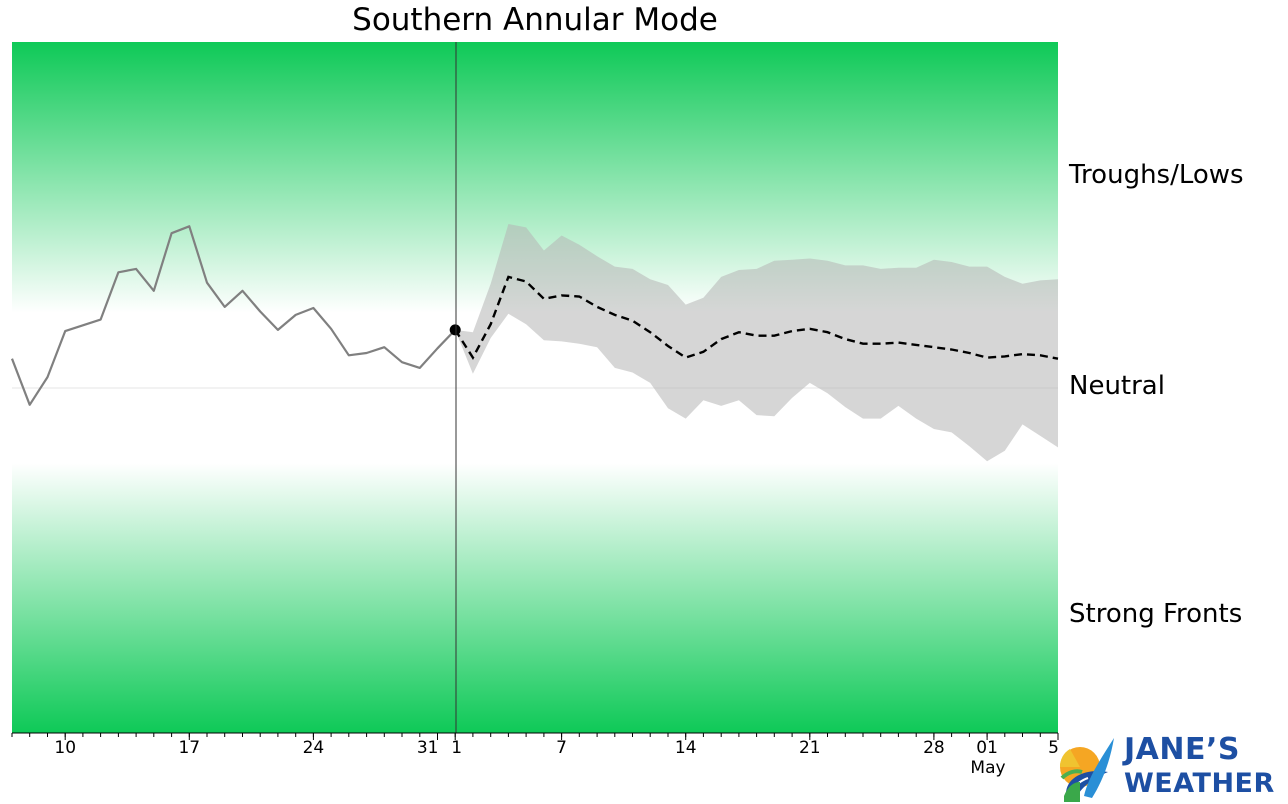  What do you see at coordinates (189, 748) in the screenshot?
I see `x-tick-label: 17` at bounding box center [189, 748].